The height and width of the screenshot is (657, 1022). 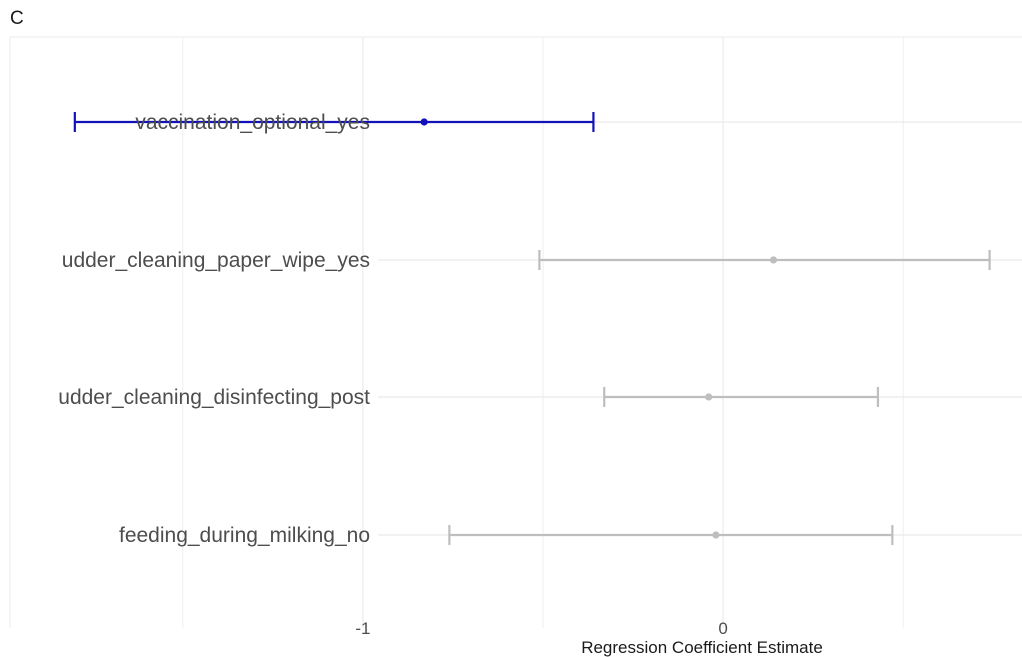 I want to click on category-label: vaccination_optional_yes, so click(x=252, y=122).